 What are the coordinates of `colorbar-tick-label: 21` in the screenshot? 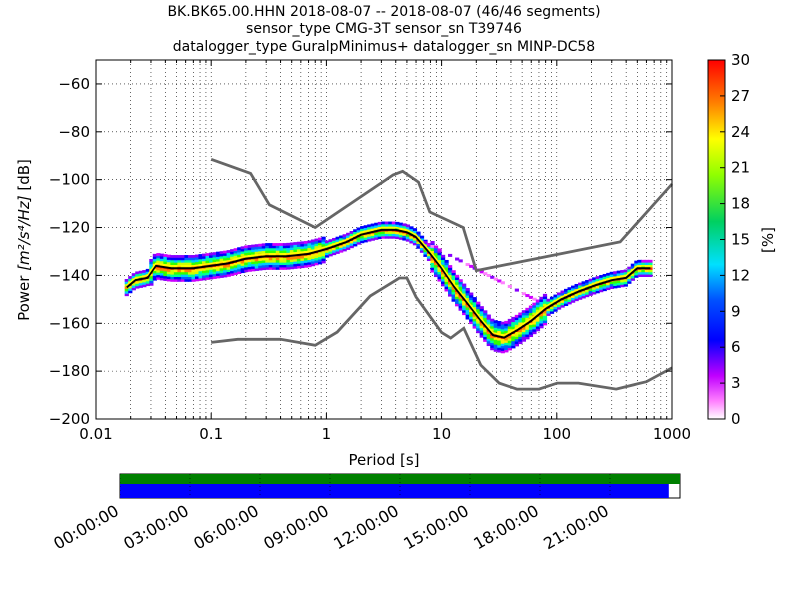 It's located at (740, 168).